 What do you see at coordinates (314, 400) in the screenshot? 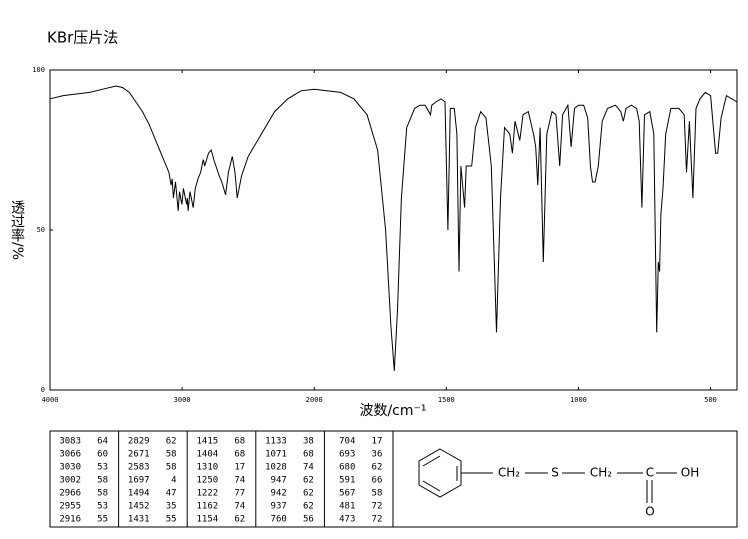
I see `x-tick-label: 2000` at bounding box center [314, 400].